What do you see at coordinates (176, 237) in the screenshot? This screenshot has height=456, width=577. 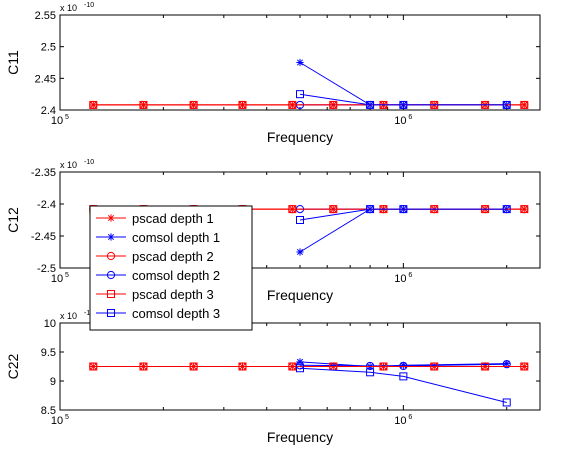 I see `legend-label: comsol depth 1` at bounding box center [176, 237].